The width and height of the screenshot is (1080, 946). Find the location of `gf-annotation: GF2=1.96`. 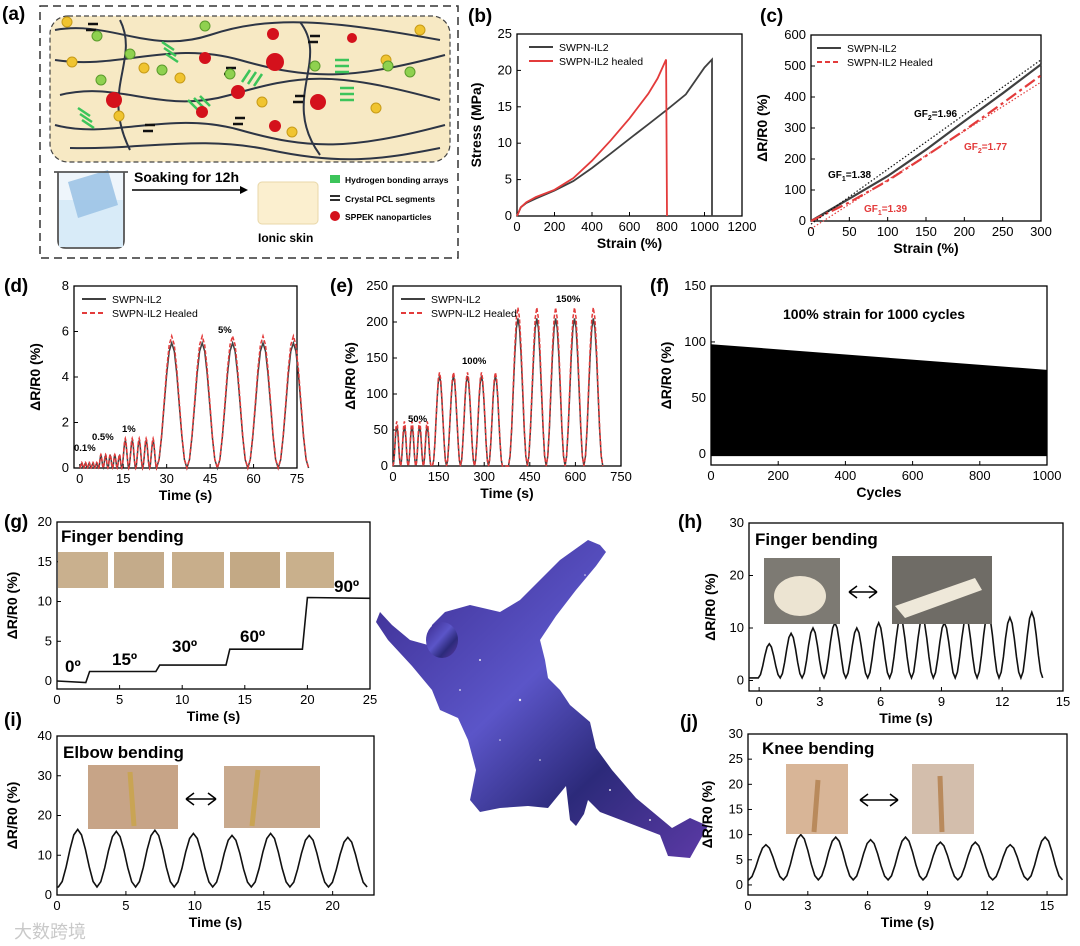

gf-annotation: GF2=1.96 is located at coordinates (936, 115).